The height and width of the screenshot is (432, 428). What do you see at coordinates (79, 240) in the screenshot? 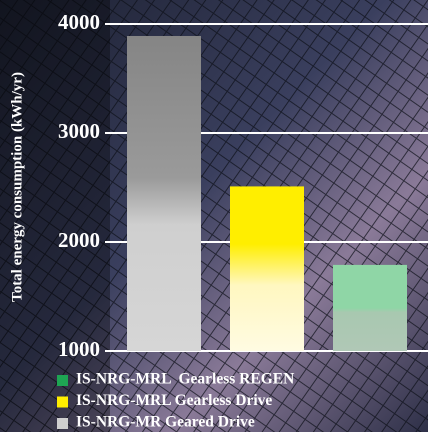
I see `y-tick-label: 2000` at bounding box center [79, 240].